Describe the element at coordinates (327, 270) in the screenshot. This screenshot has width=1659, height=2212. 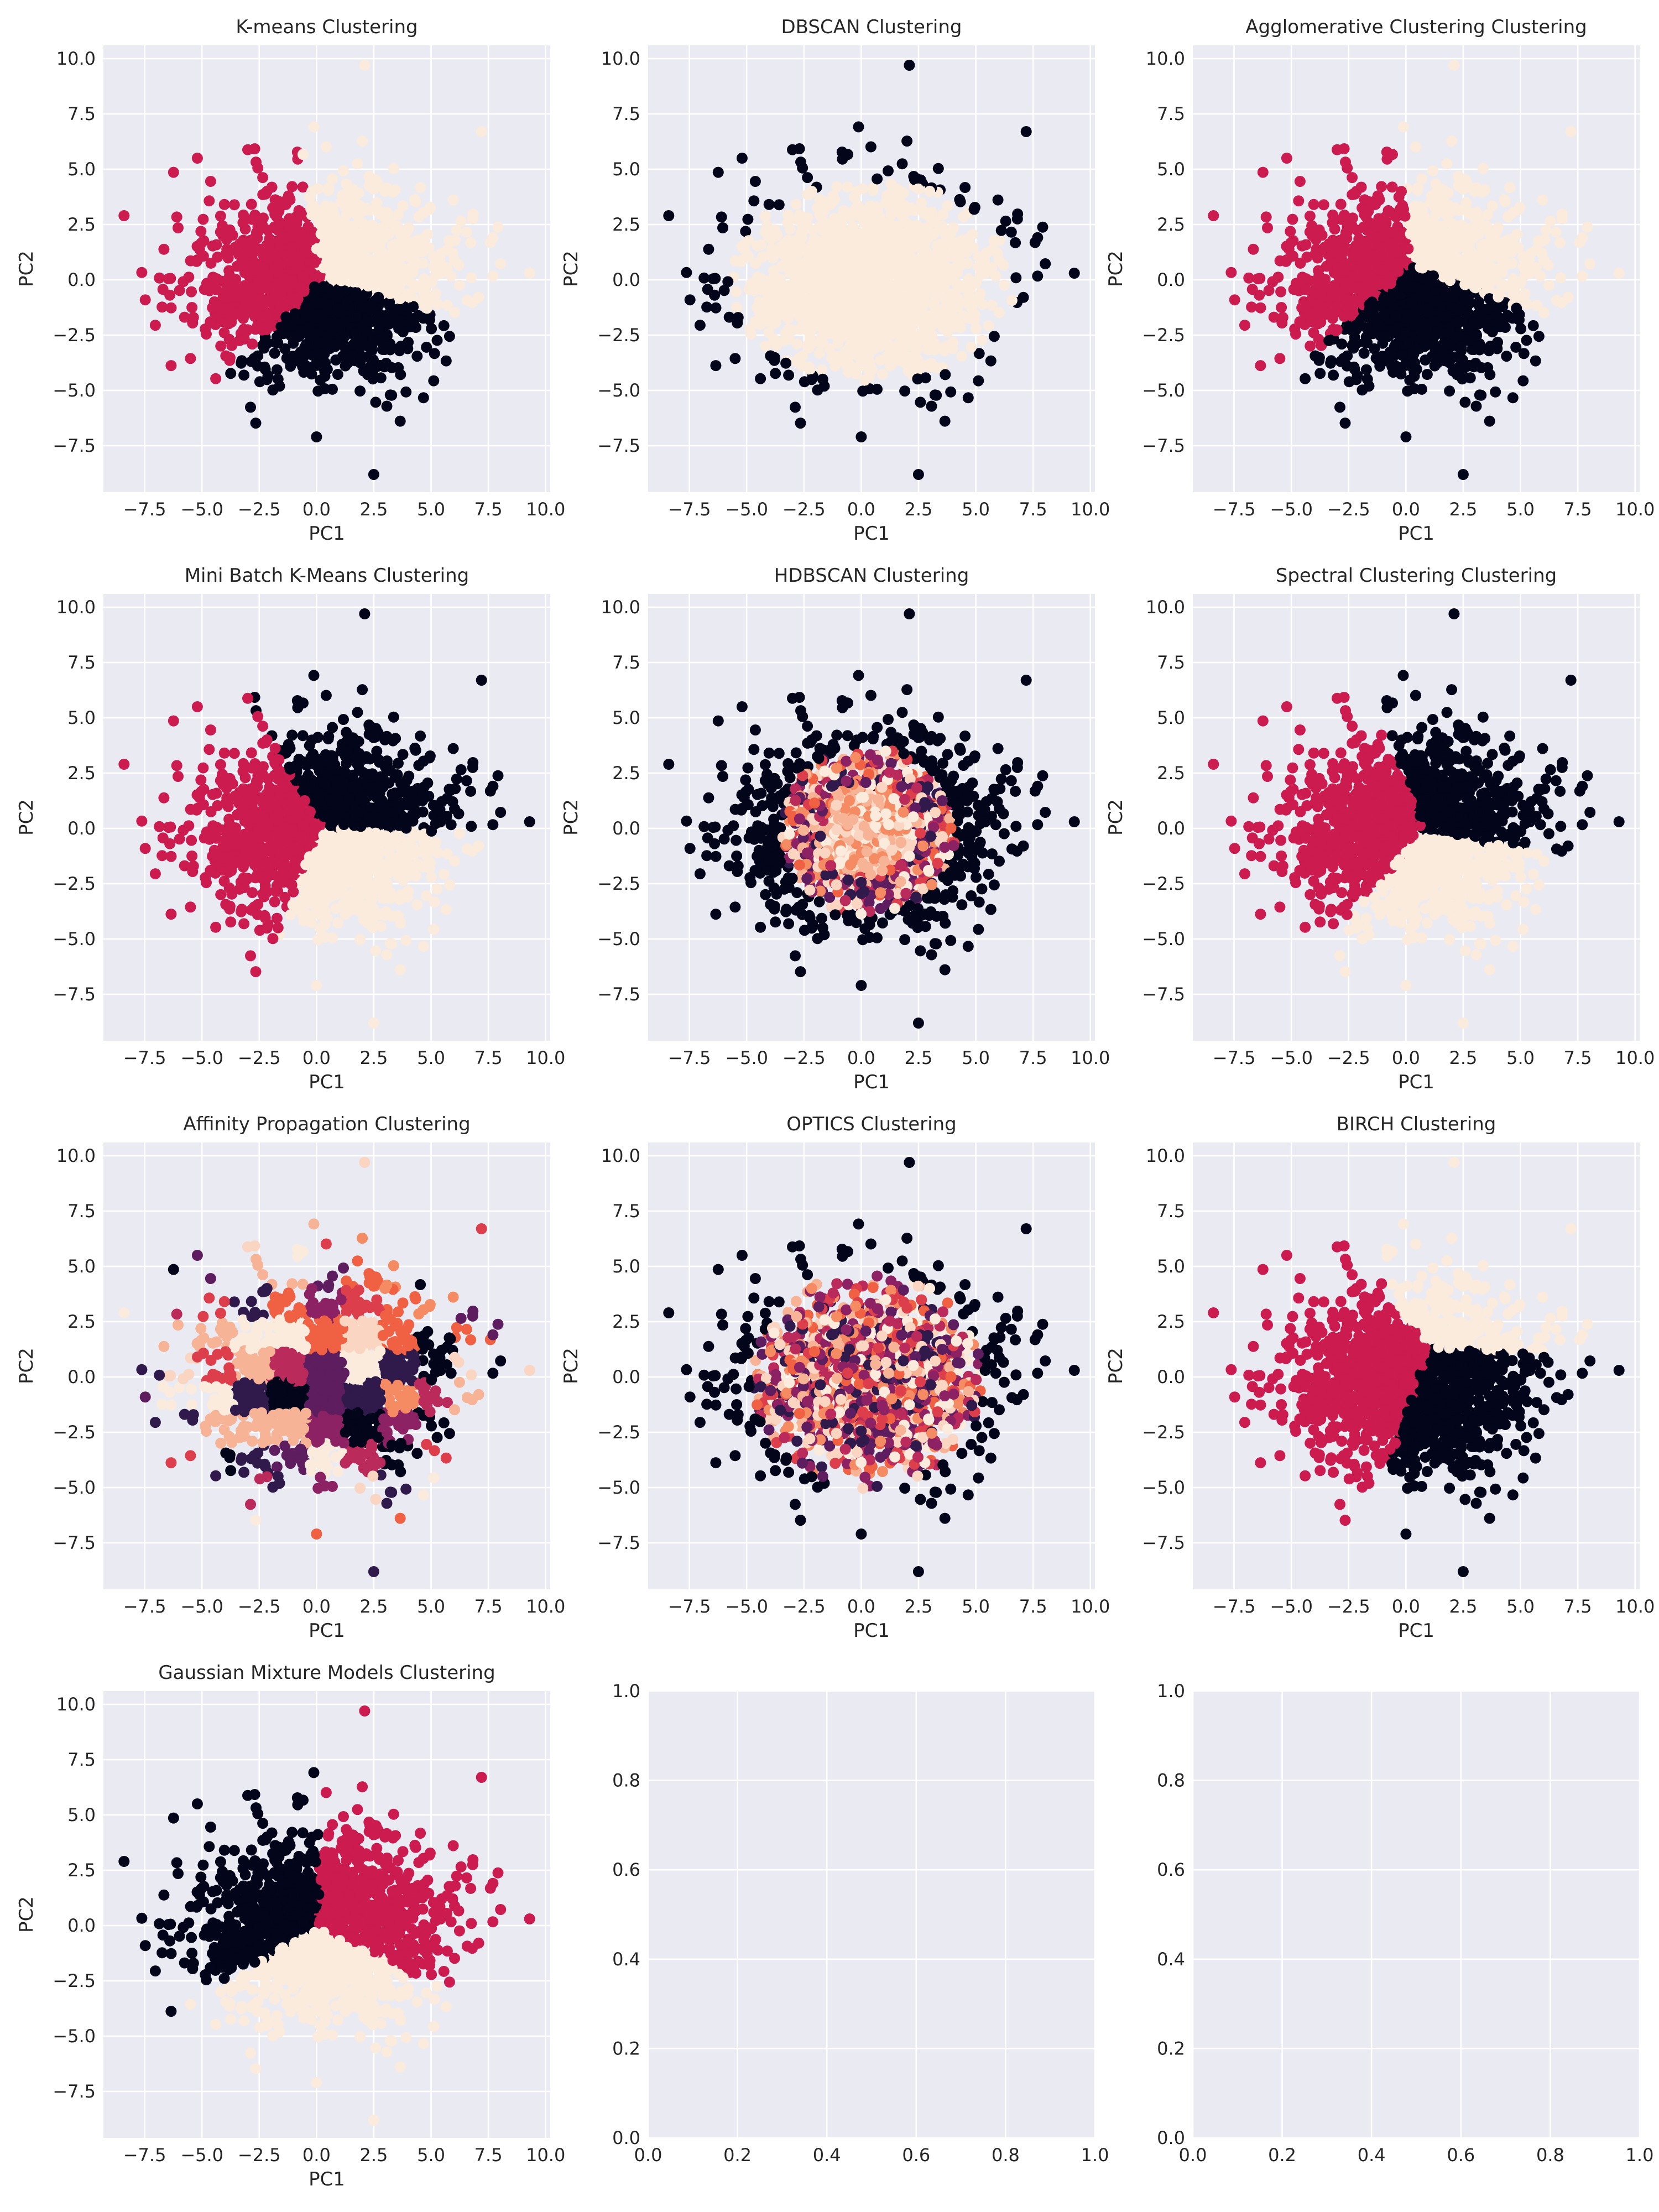
I see `scatter-points` at that location.